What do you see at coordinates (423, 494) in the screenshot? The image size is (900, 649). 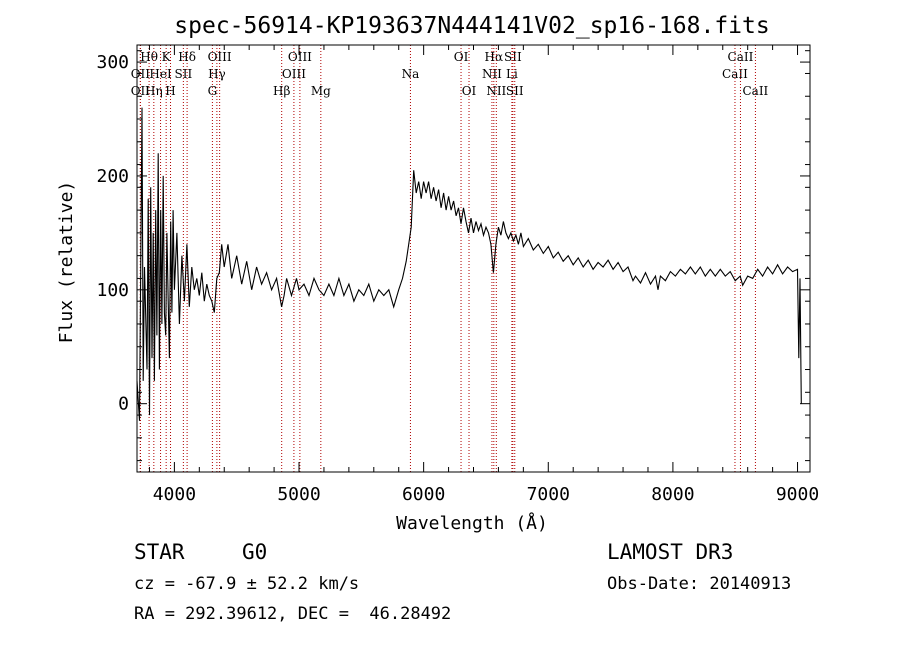 I see `x-tick-label: 6000` at bounding box center [423, 494].